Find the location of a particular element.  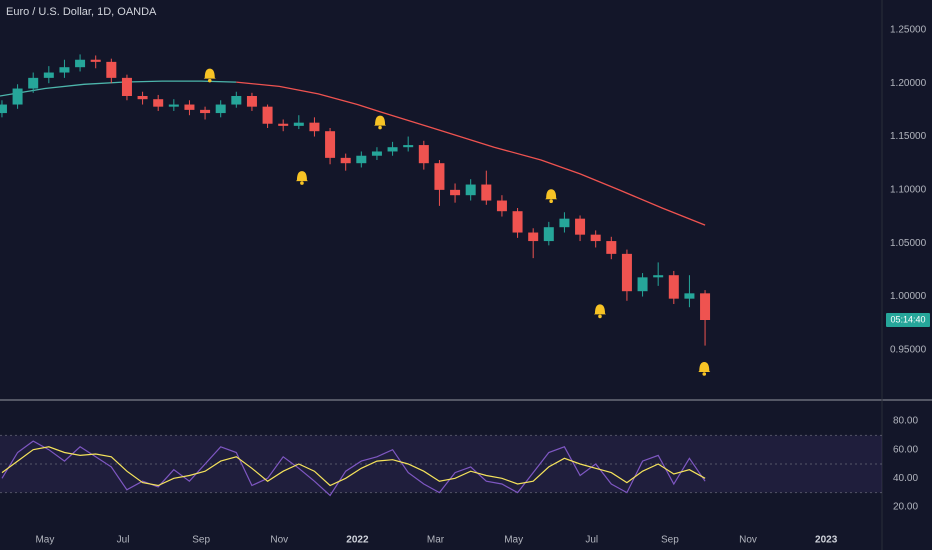

y-tick-label: 0.95000 is located at coordinates (908, 350).